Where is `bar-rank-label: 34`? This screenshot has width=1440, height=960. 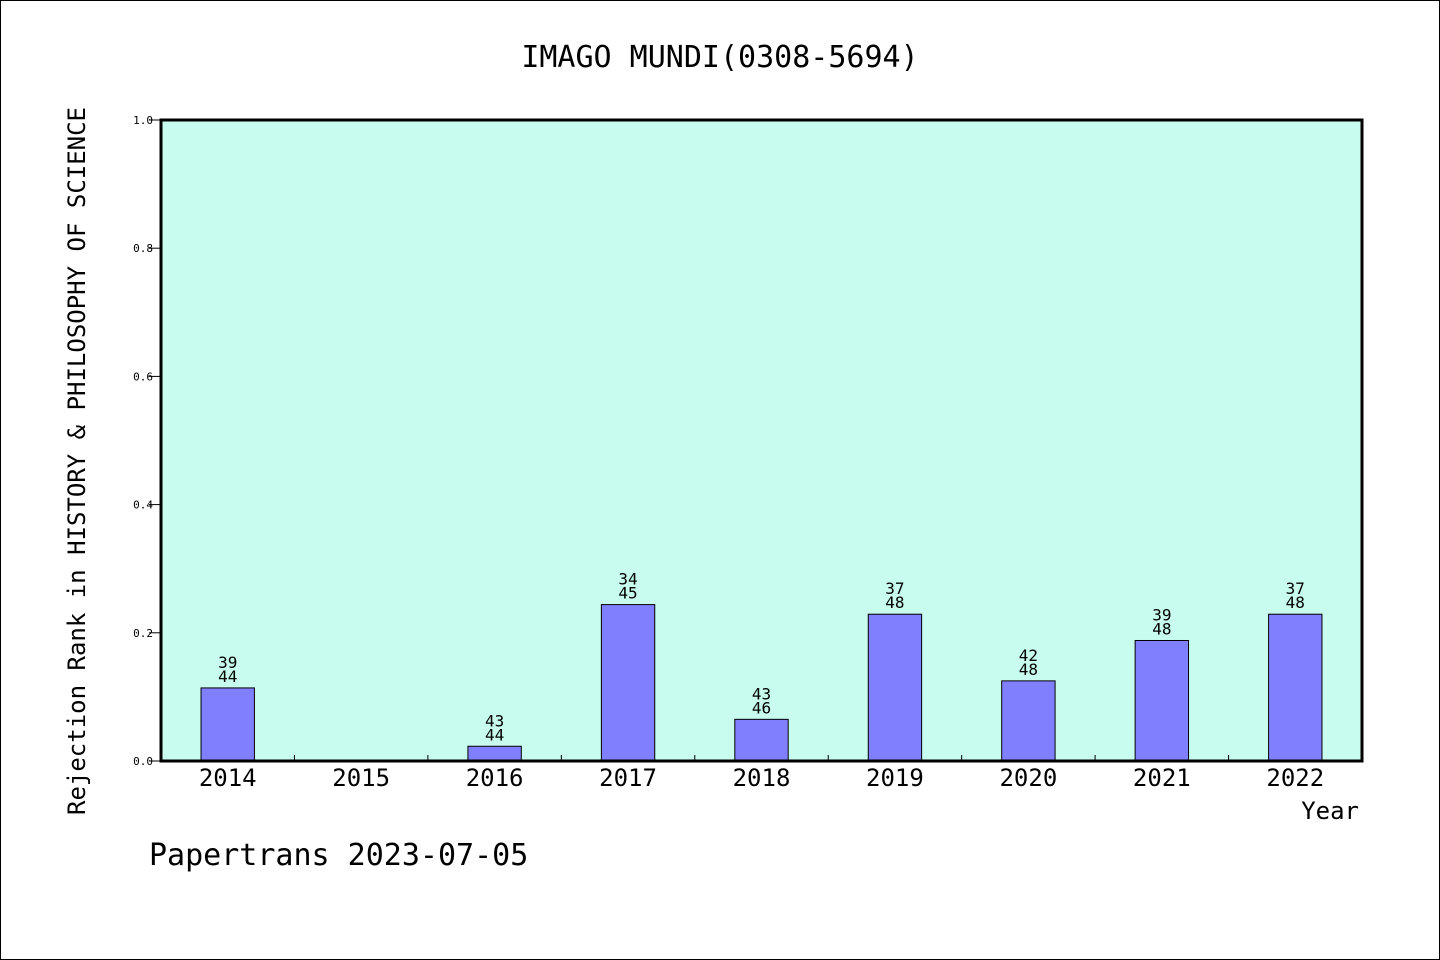 bar-rank-label: 34 is located at coordinates (627, 579).